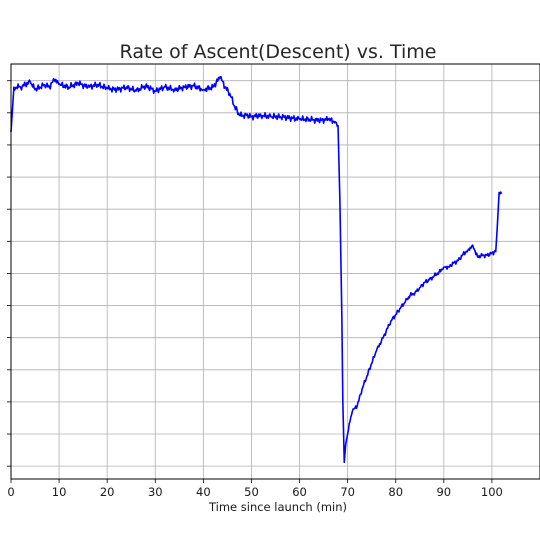 The image size is (540, 540). I want to click on x-axis-label: Time since launch (min), so click(277, 507).